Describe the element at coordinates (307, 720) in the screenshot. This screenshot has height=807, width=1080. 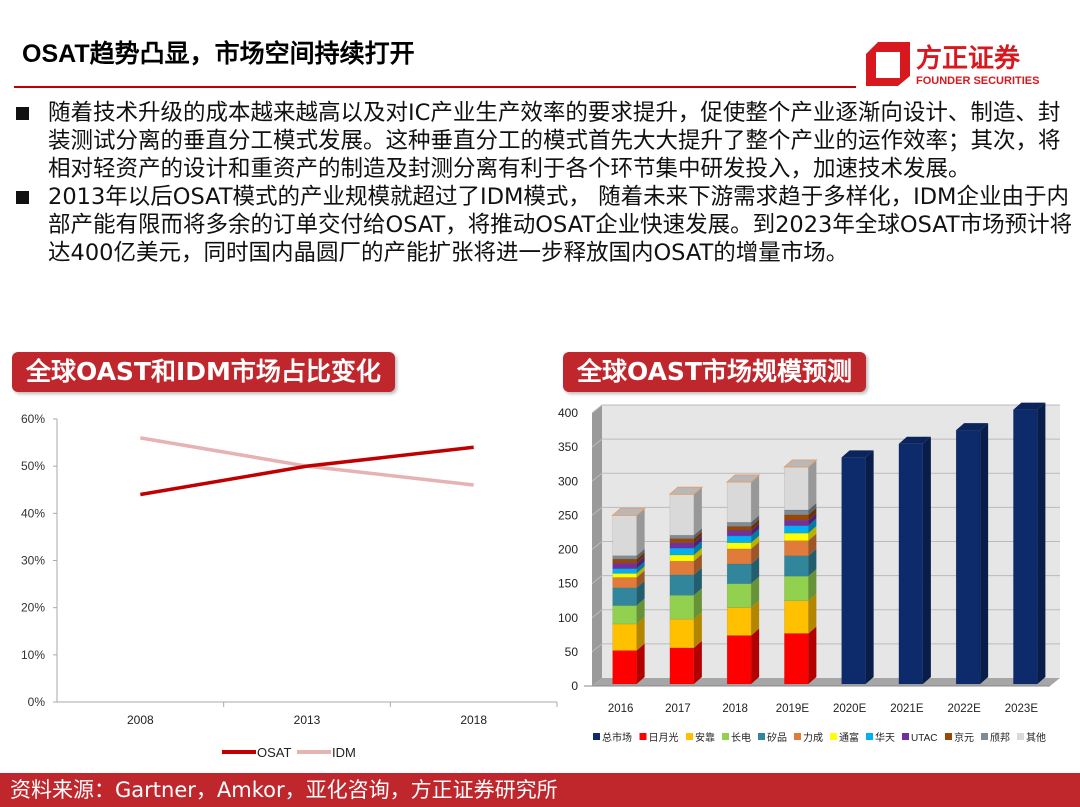
I see `x-tick-label: 2013` at that location.